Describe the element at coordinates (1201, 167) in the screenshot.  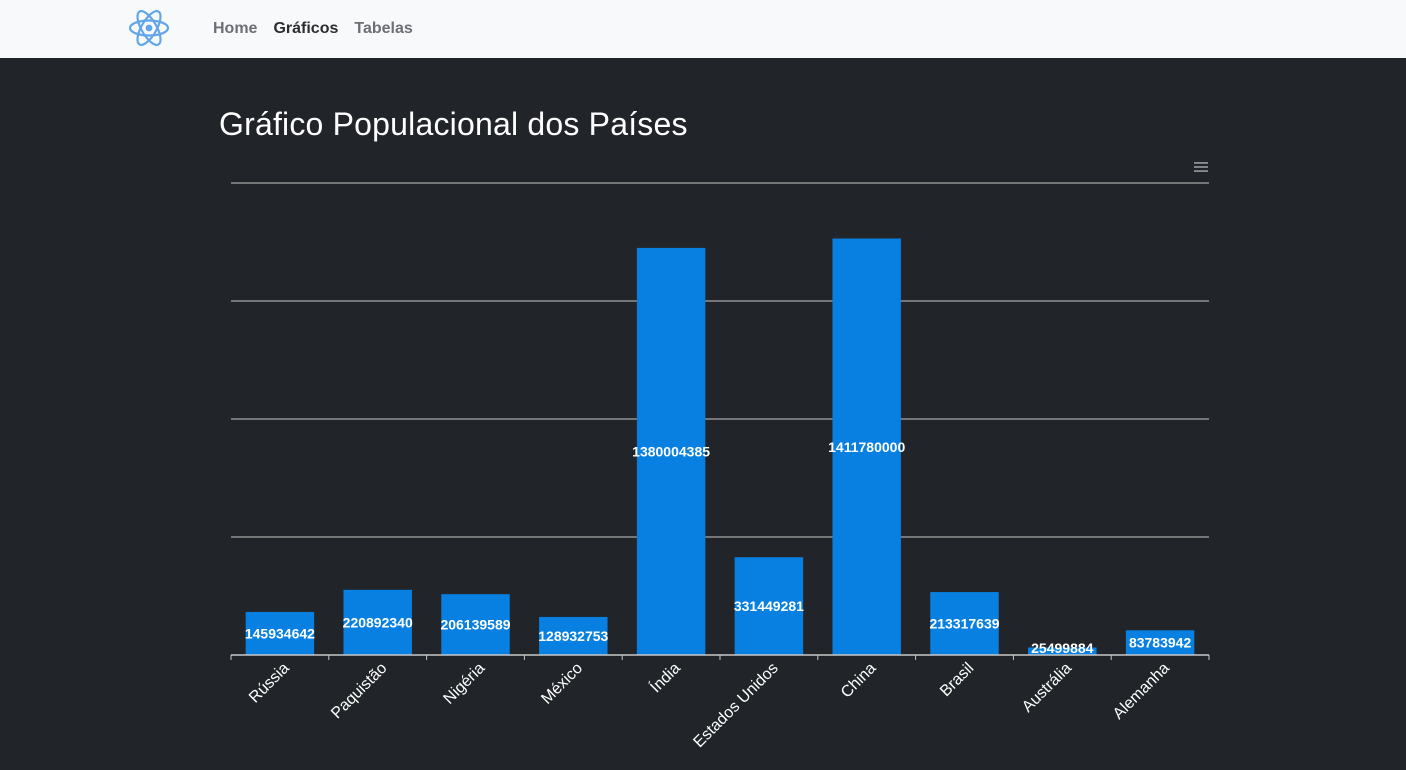
I see `hamburger-menu-icon` at that location.